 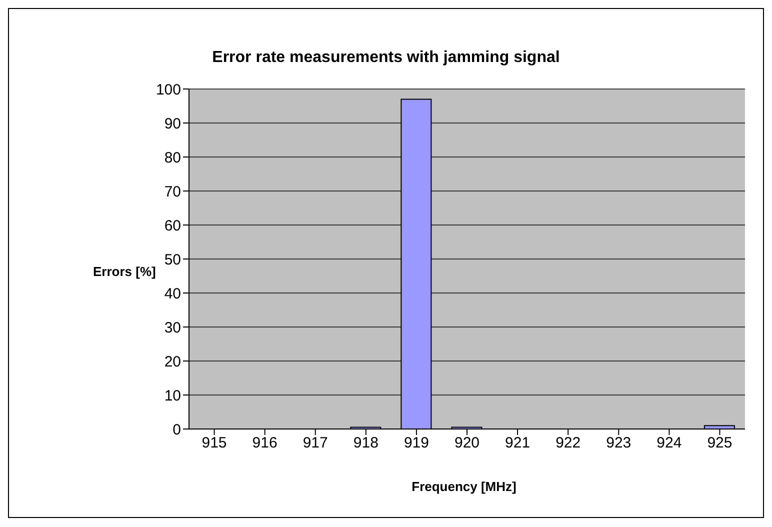 What do you see at coordinates (168, 89) in the screenshot?
I see `y-tick-label: 100` at bounding box center [168, 89].